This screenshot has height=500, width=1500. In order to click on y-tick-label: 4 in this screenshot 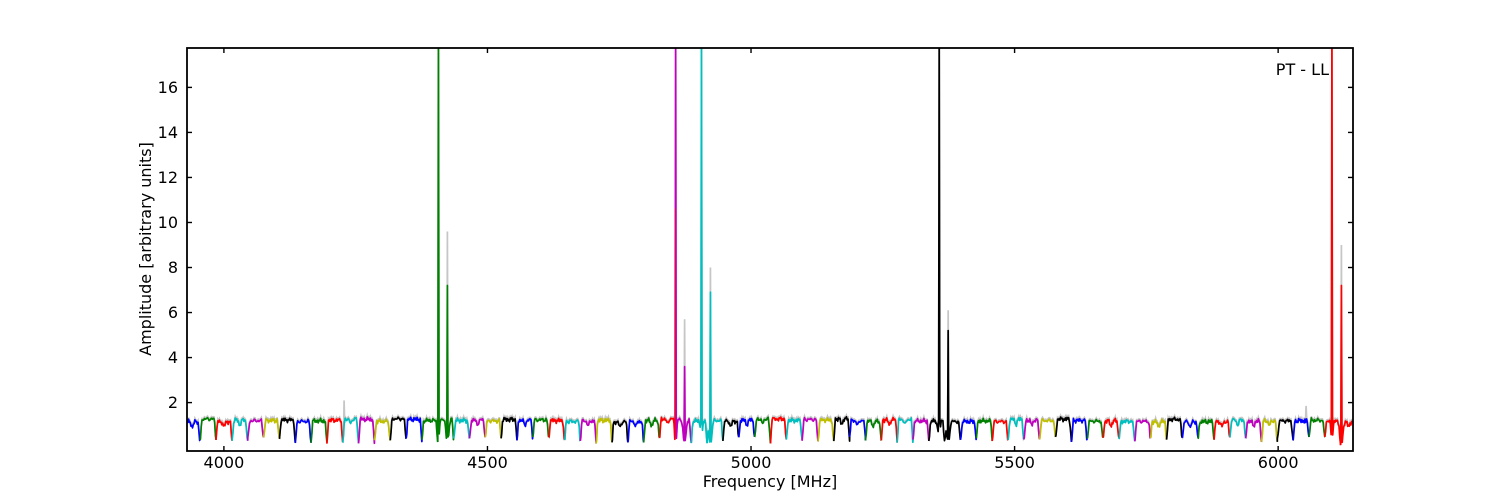, I will do `click(173, 357)`.